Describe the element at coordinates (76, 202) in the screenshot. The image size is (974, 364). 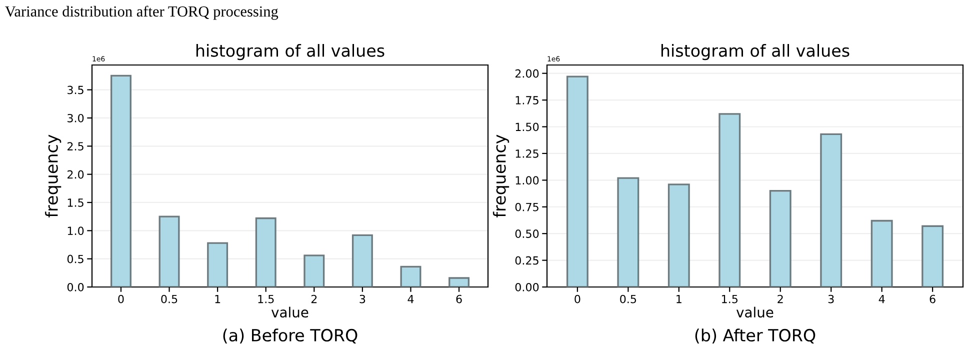
I see `y-tick-label: 1.5` at that location.